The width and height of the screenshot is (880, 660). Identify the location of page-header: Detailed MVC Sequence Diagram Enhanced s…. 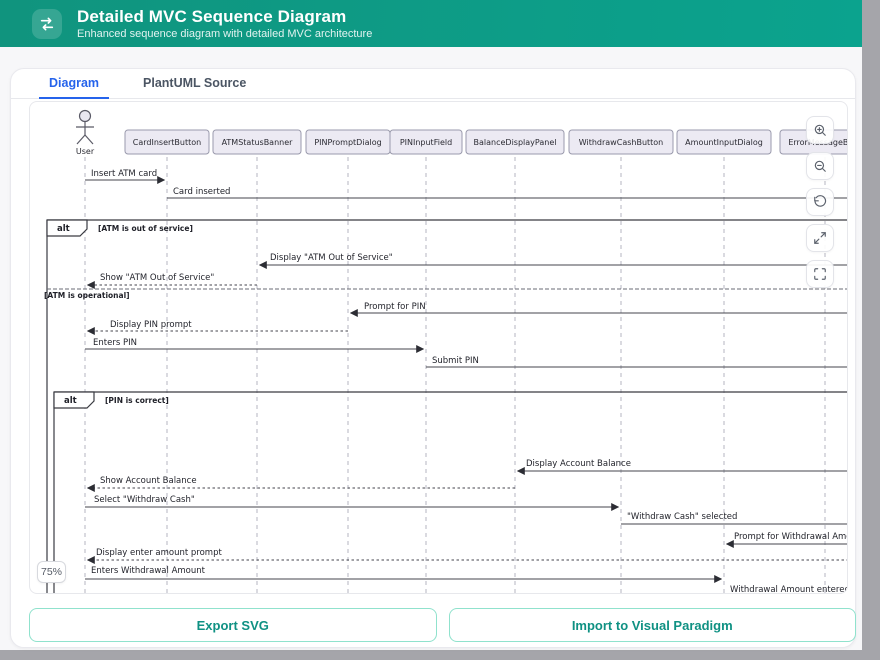
(431, 23).